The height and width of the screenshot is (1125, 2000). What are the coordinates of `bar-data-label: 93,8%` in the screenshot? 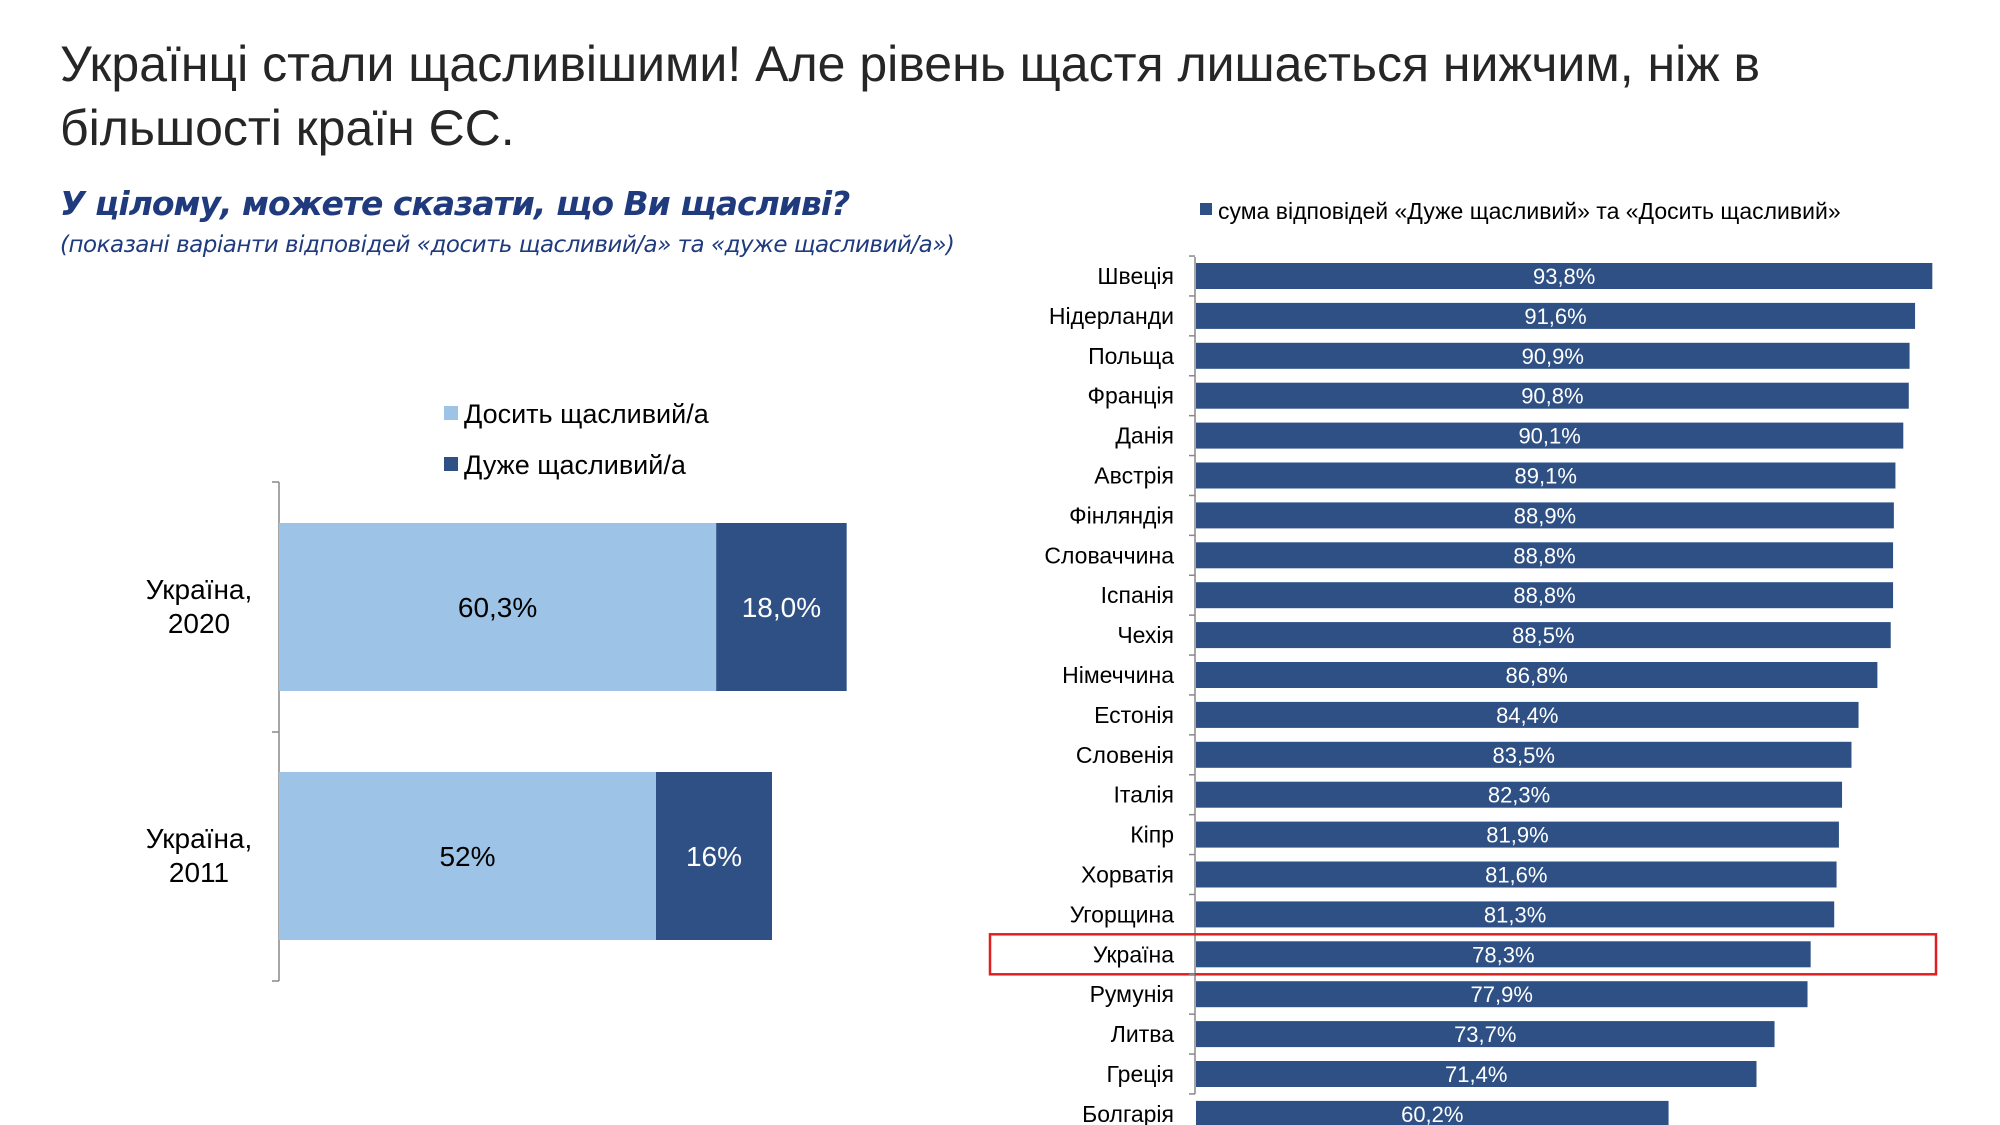 It's located at (1564, 276).